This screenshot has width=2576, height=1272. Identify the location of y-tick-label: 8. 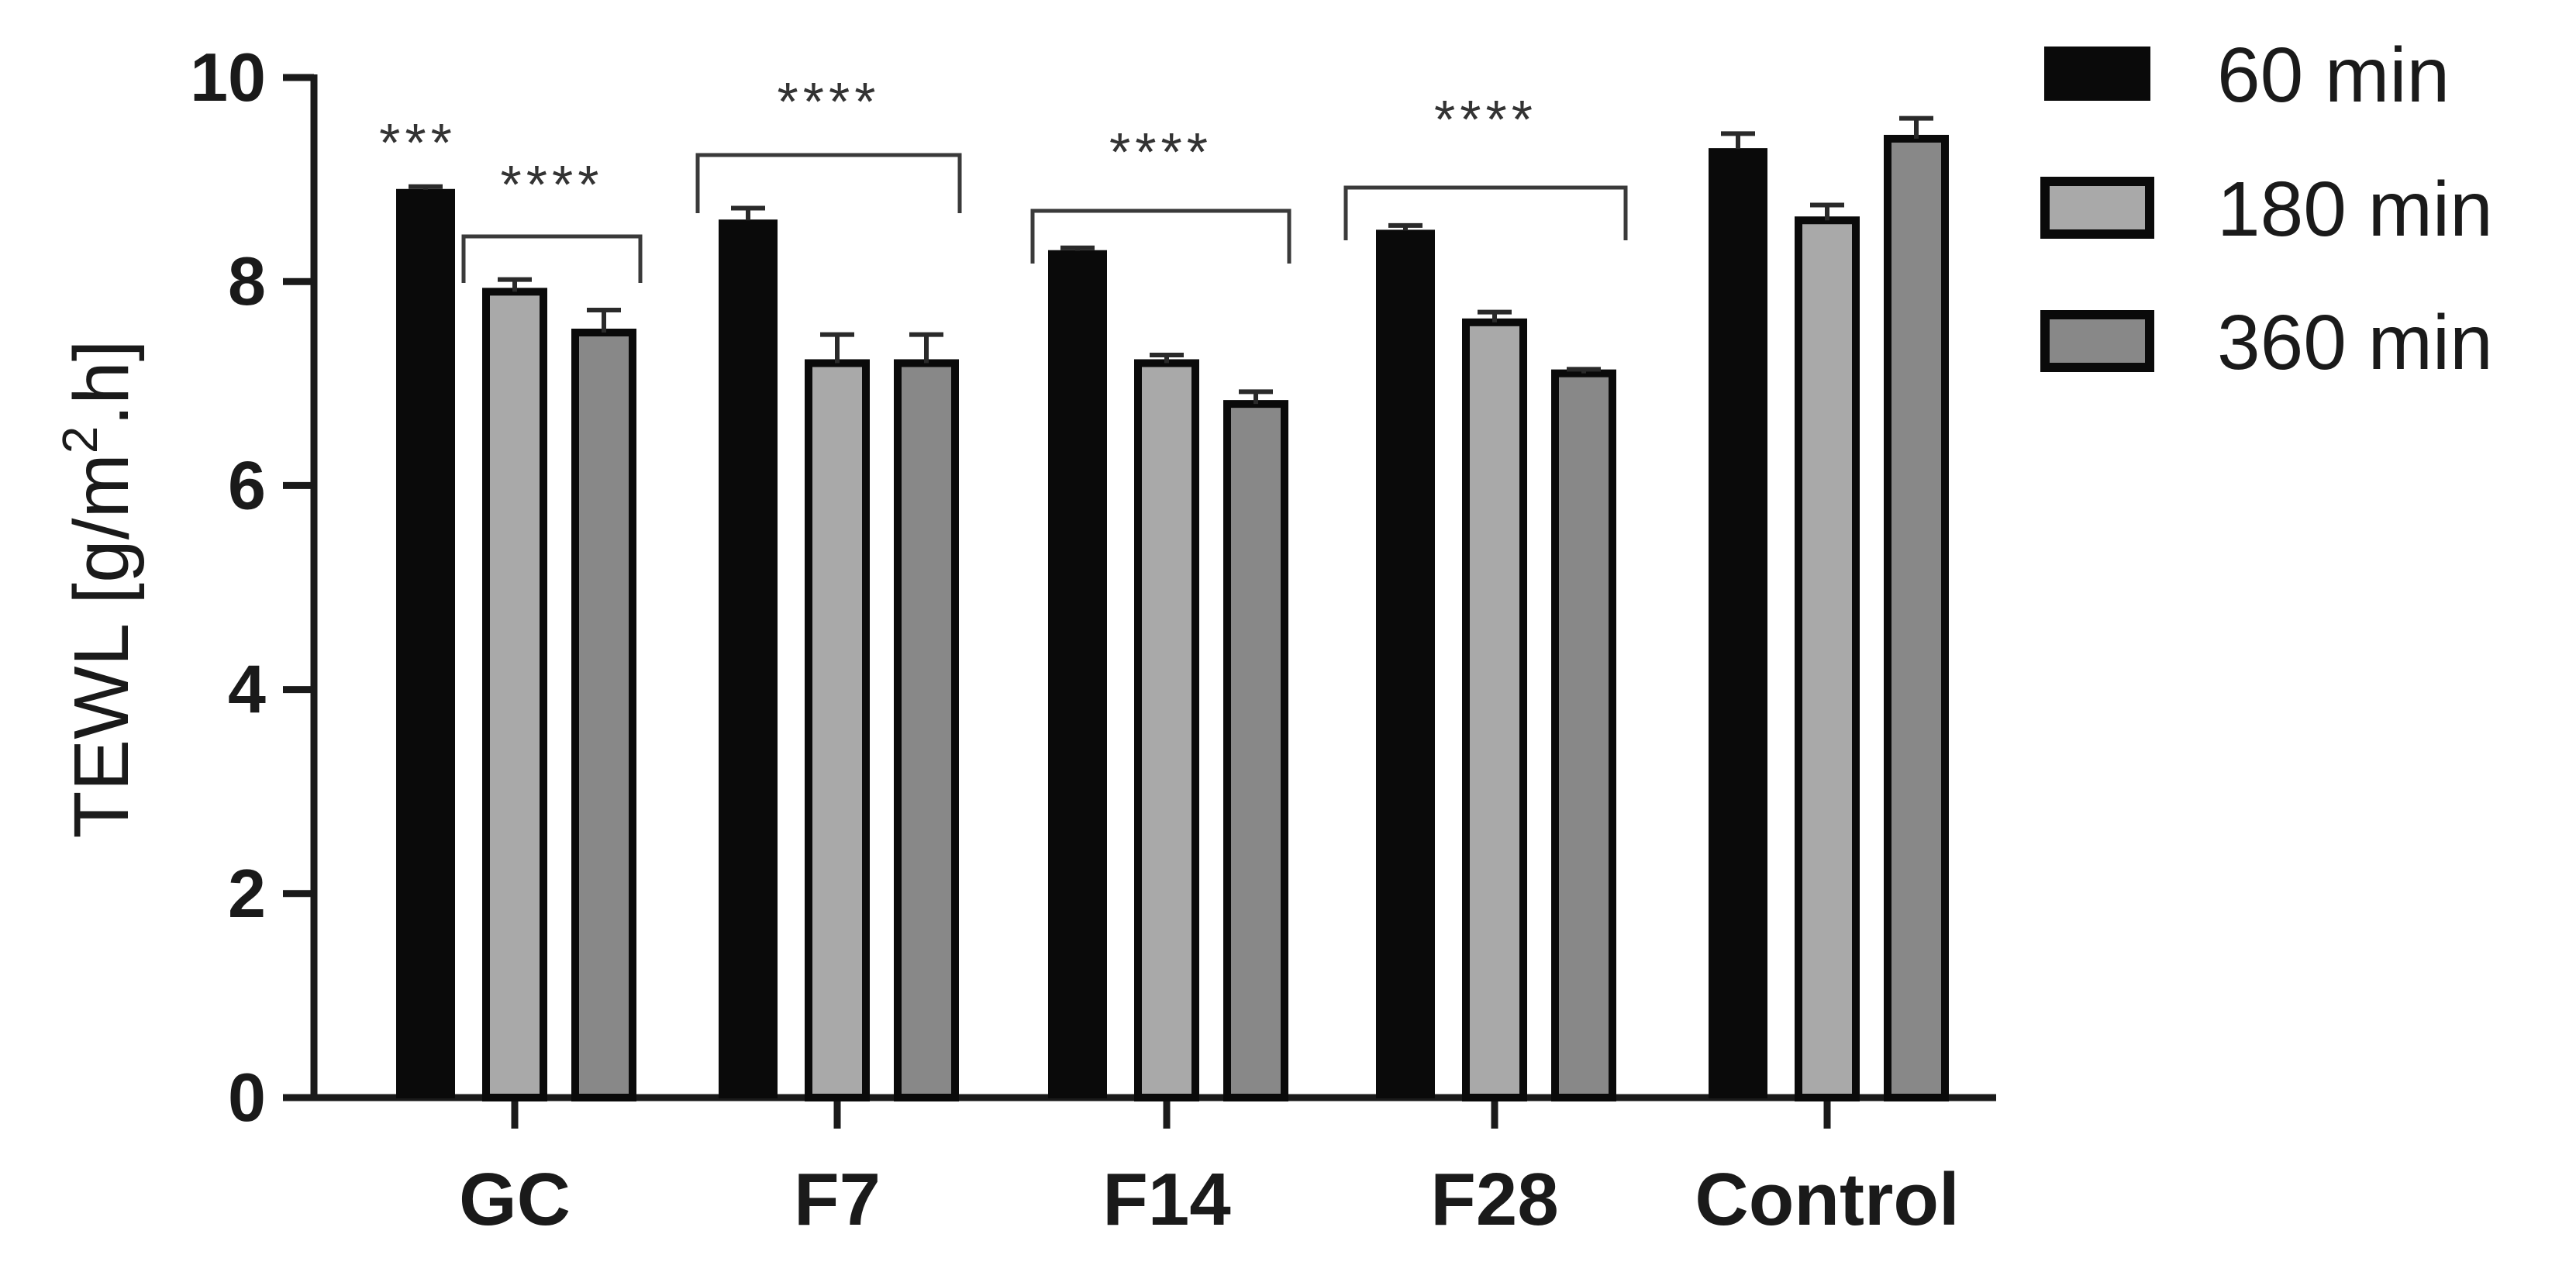
(247, 281).